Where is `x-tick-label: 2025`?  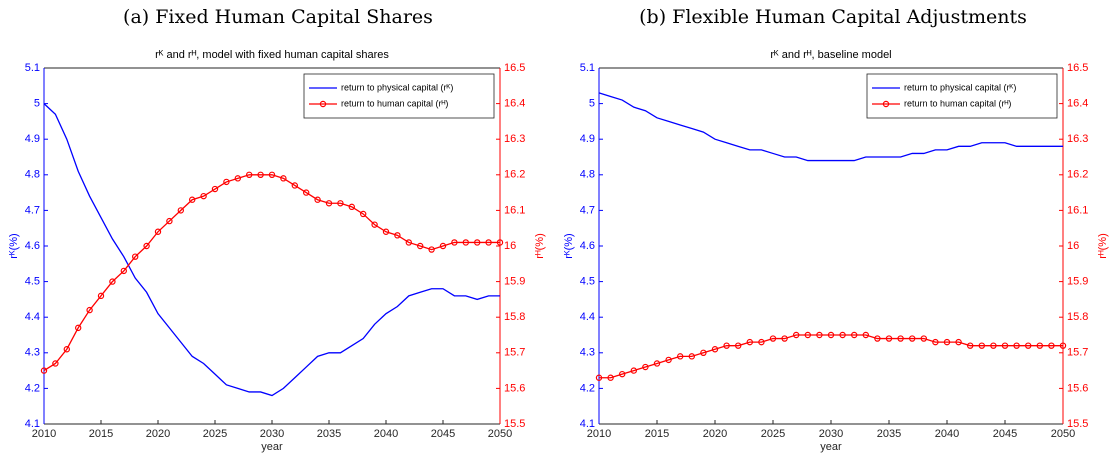
x-tick-label: 2025 is located at coordinates (215, 434).